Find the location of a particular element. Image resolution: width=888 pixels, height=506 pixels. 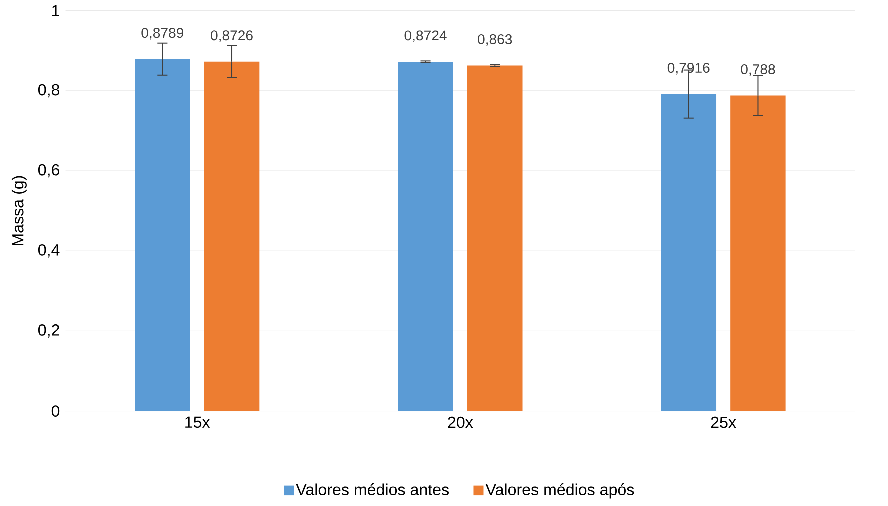

x-tick-label: 20x is located at coordinates (461, 422).